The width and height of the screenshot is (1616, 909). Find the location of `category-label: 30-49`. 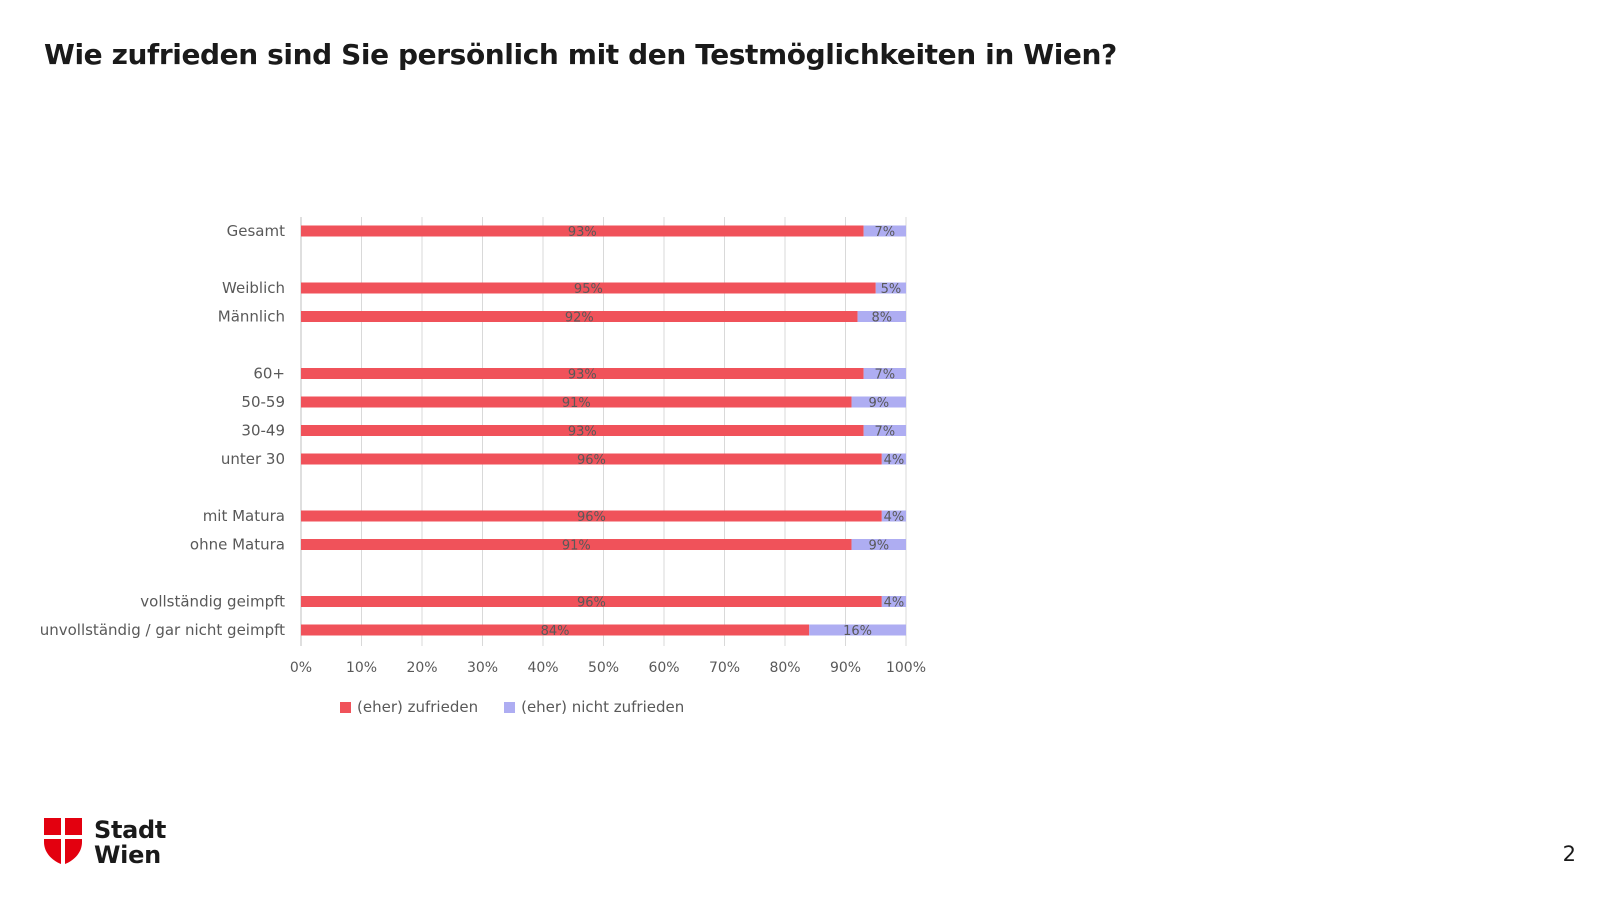

category-label: 30-49 is located at coordinates (263, 431).